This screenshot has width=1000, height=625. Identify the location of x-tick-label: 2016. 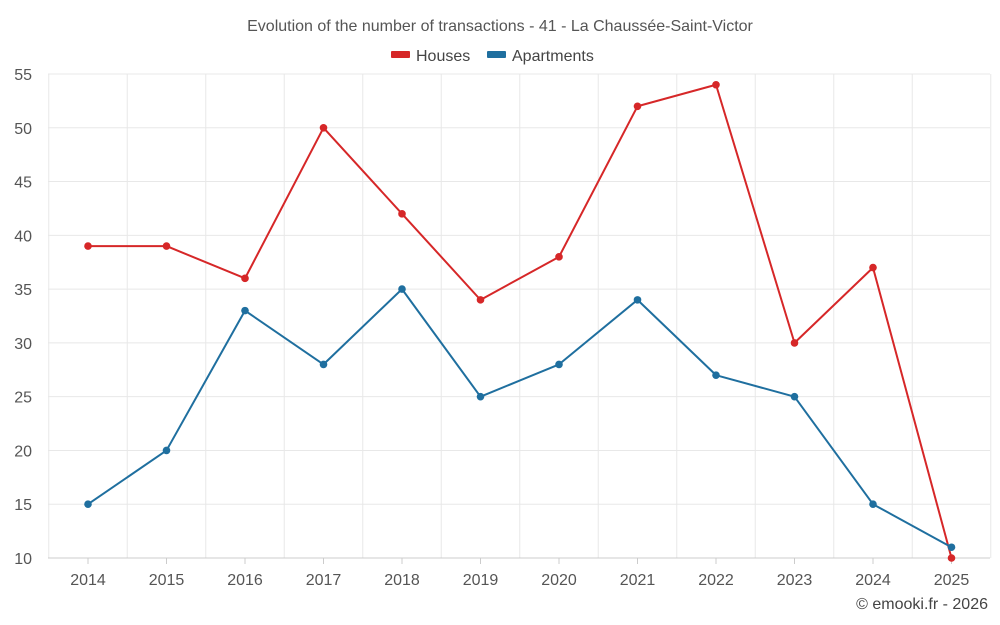
(245, 580).